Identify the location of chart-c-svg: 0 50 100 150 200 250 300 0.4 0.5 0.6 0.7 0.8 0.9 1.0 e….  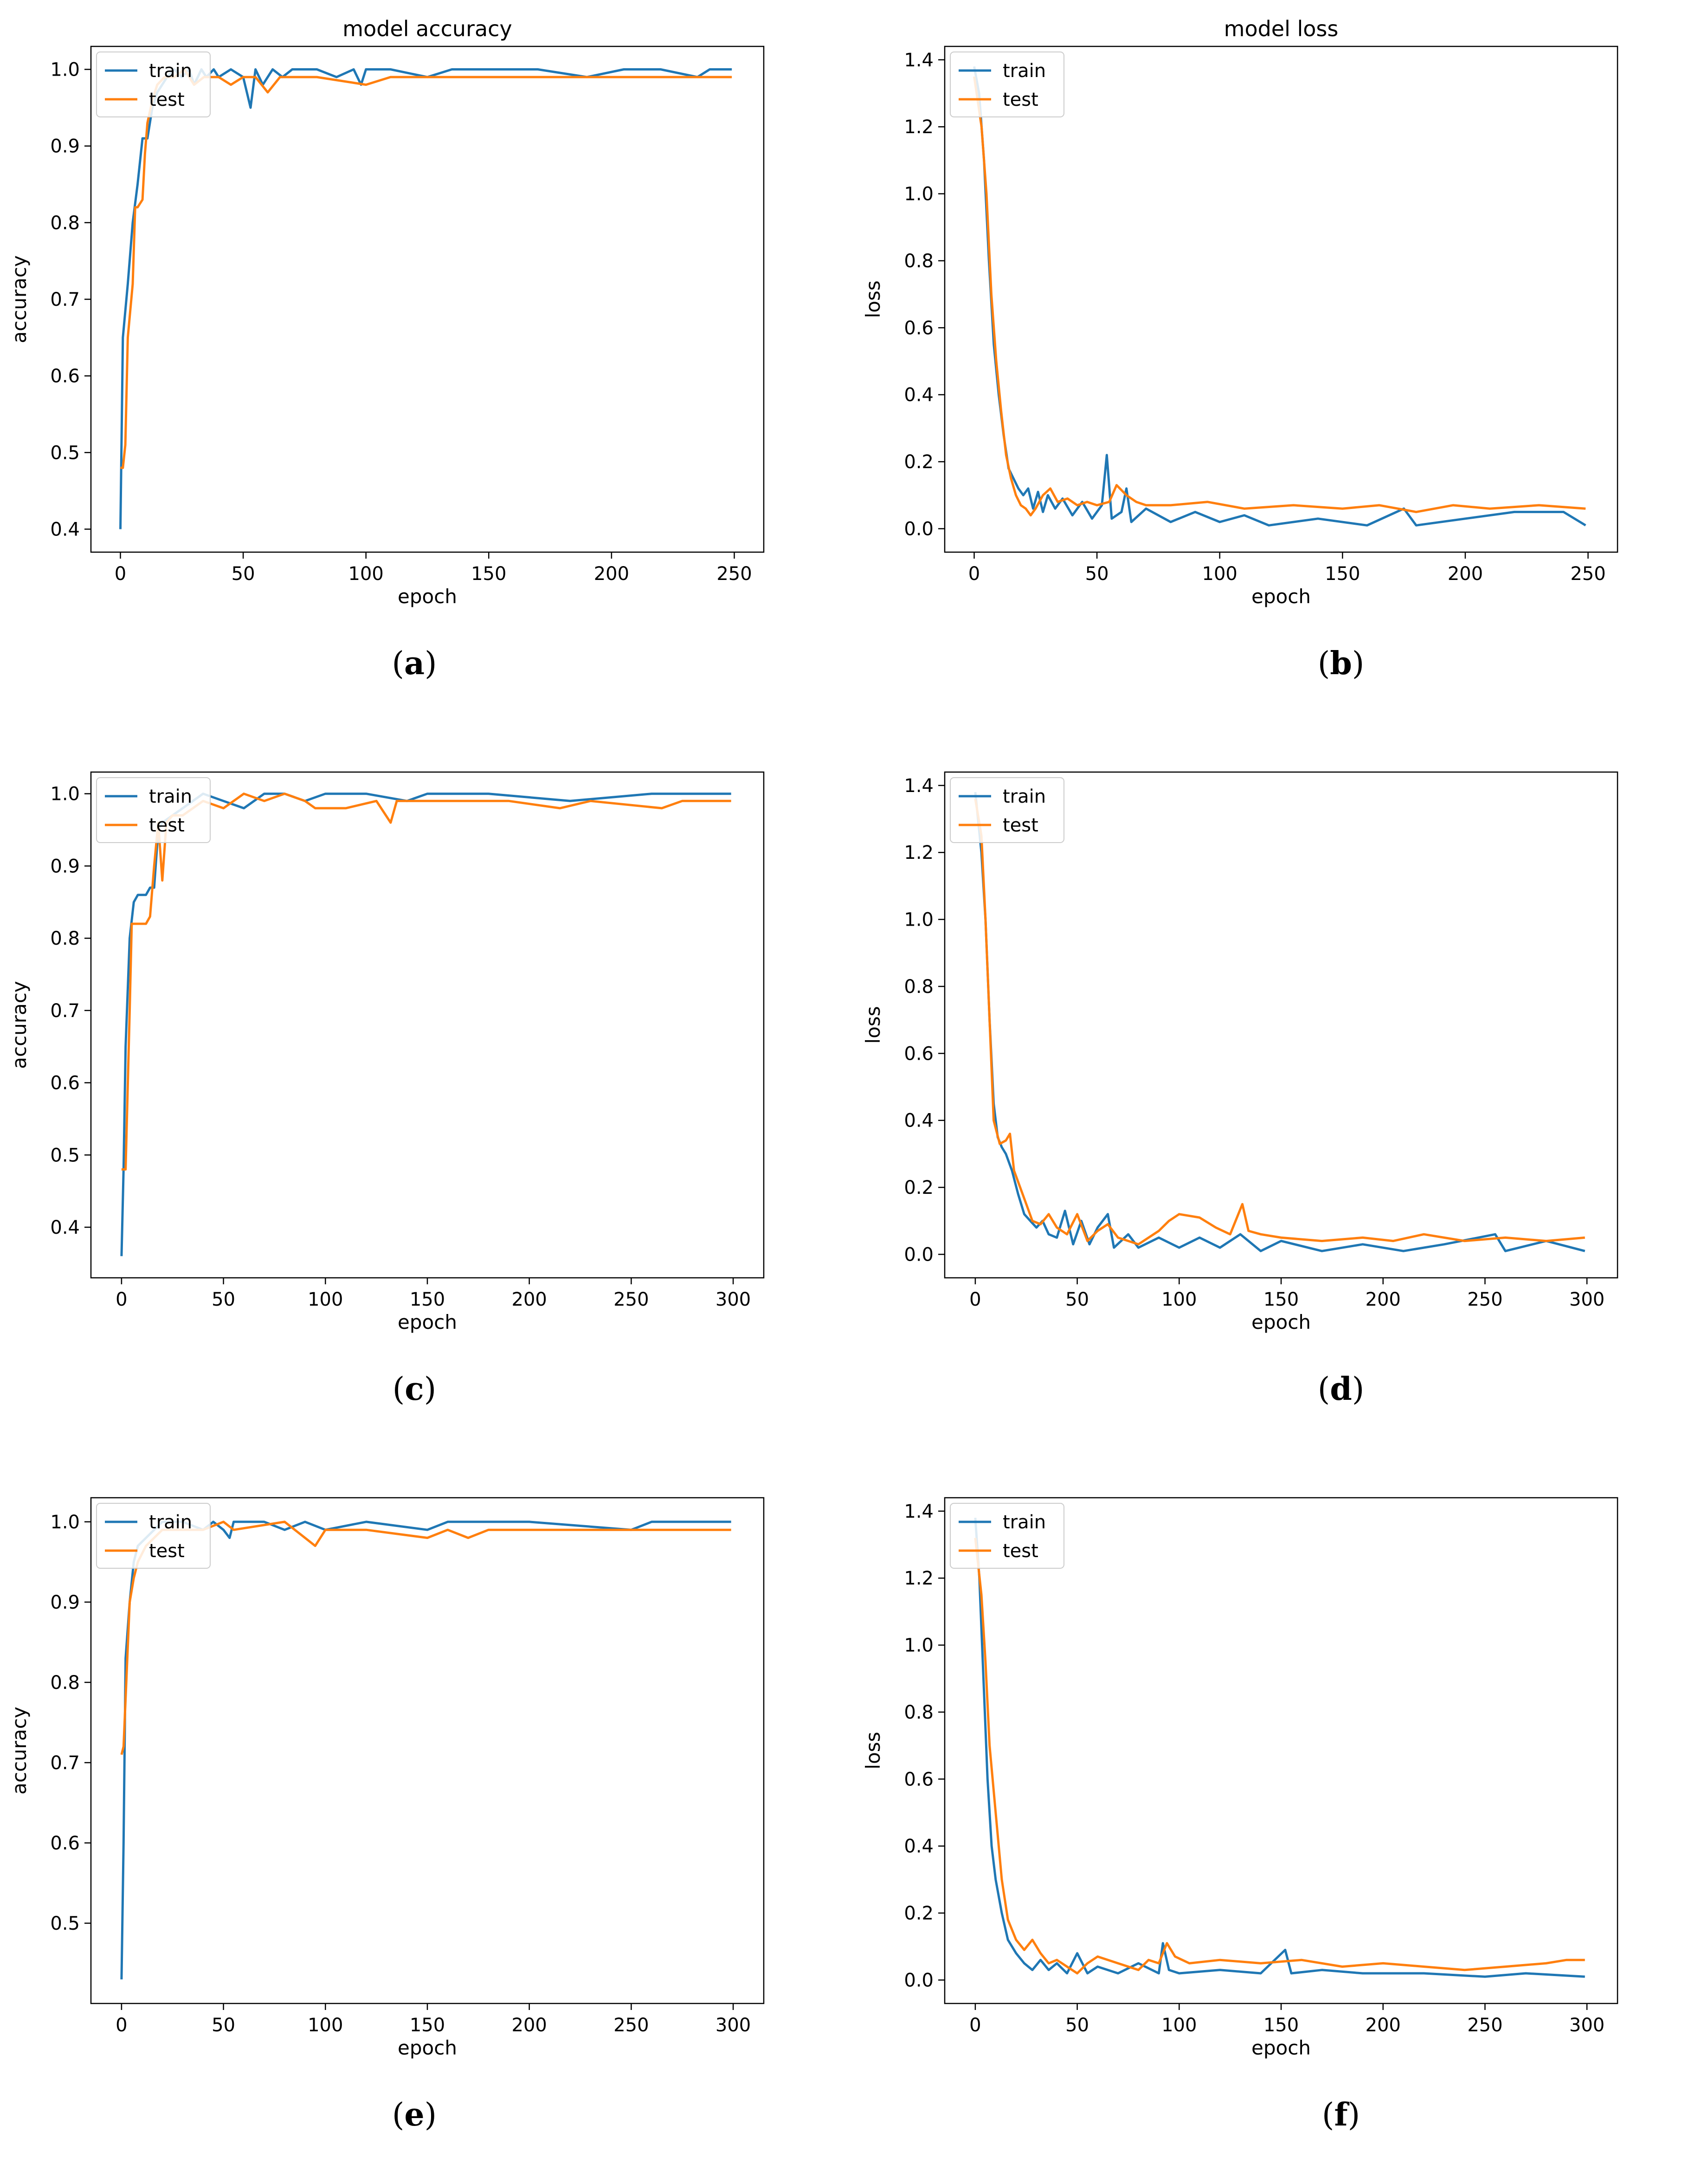
(386, 1052).